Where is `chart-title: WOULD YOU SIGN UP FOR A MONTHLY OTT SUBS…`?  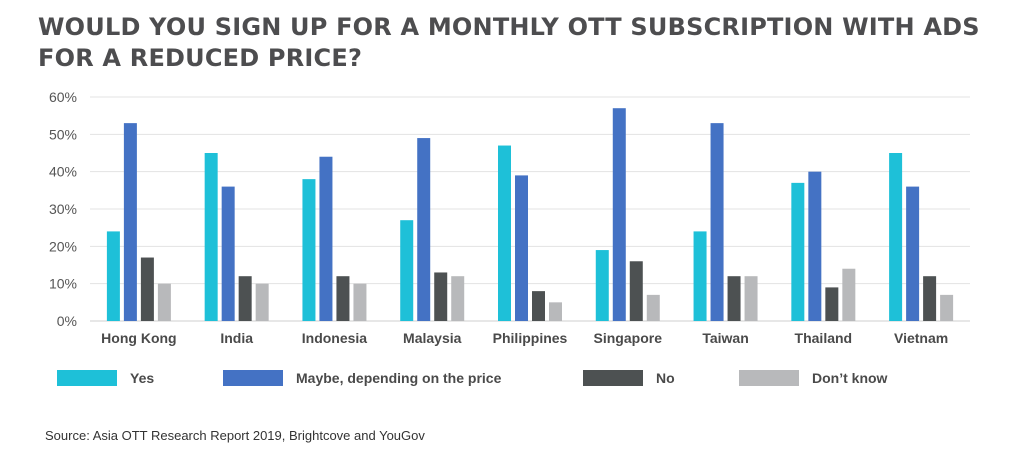
chart-title: WOULD YOU SIGN UP FOR A MONTHLY OTT SUBS… is located at coordinates (509, 42).